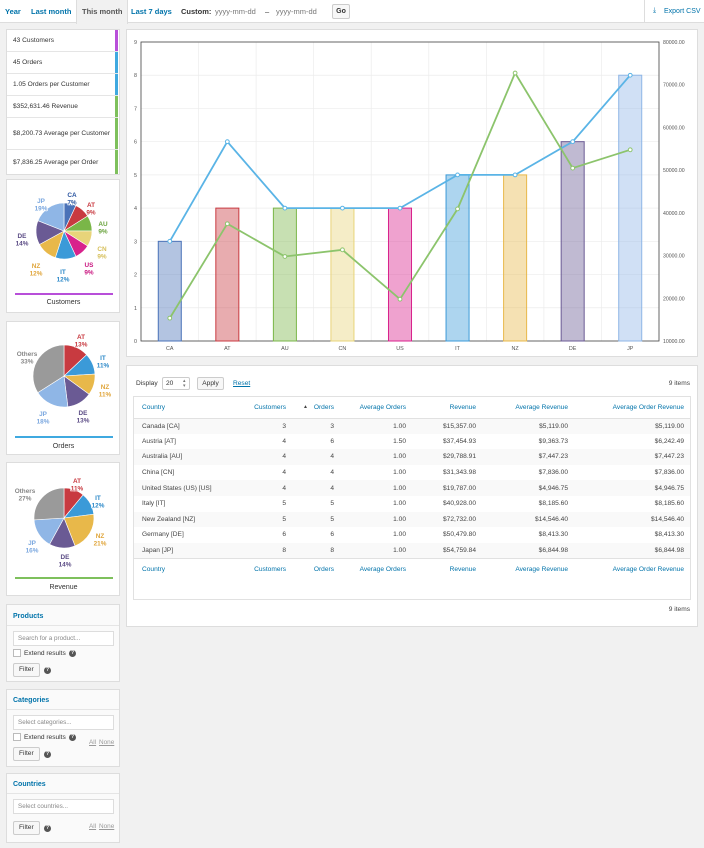 Image resolution: width=704 pixels, height=848 pixels. Describe the element at coordinates (370, 568) in the screenshot. I see `column-footer-average-orders: Average Orders` at that location.